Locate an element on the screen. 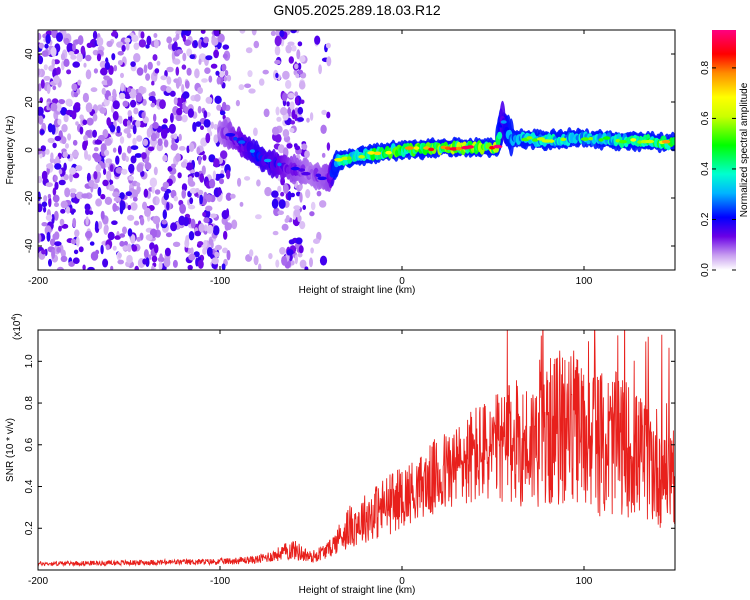  snr-scale-note: (x104) is located at coordinates (17, 326).